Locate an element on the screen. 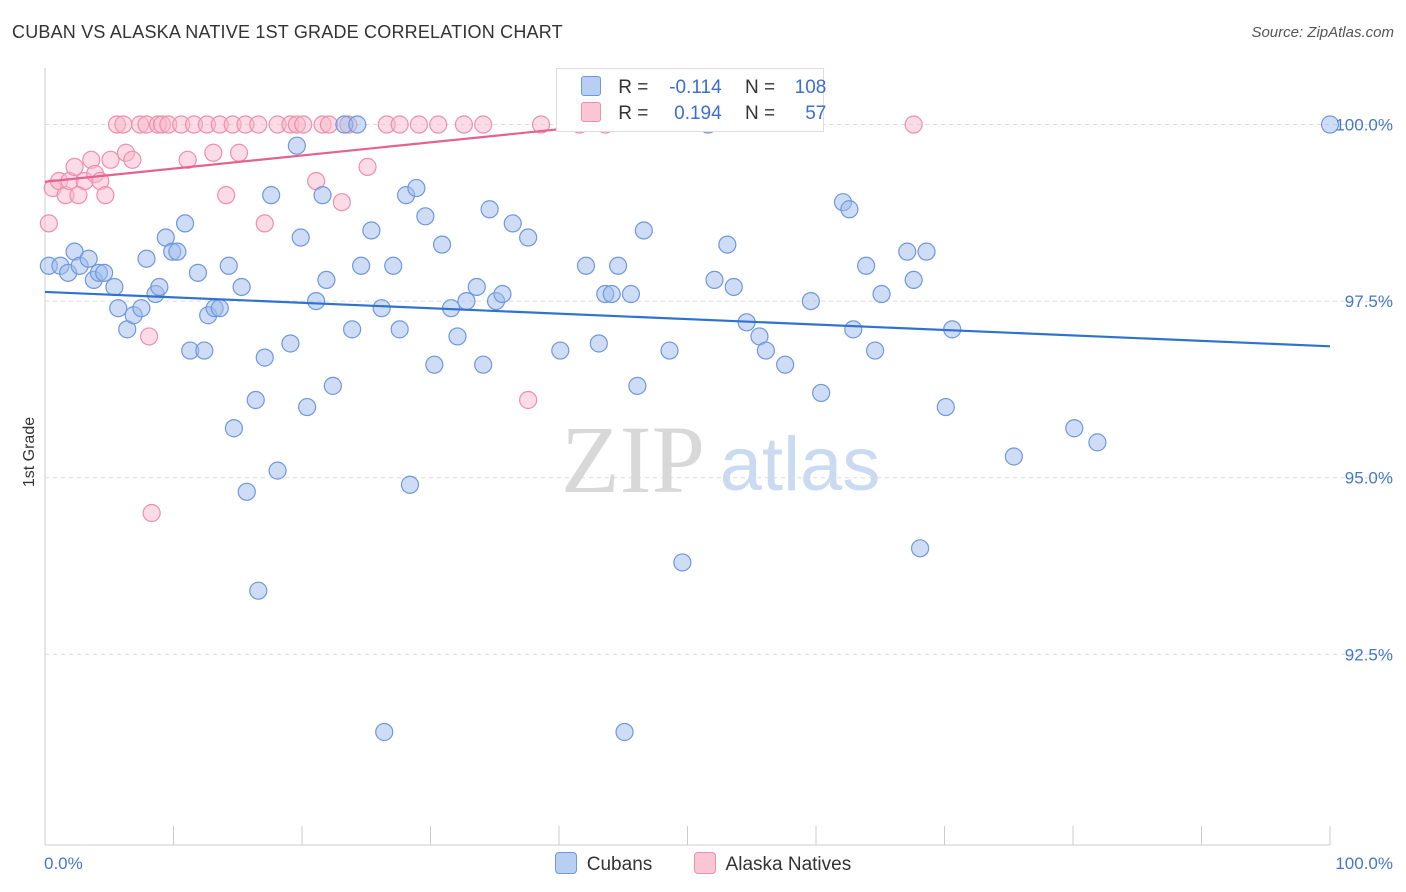  alaska-natives-legend-swatch is located at coordinates (704, 863).